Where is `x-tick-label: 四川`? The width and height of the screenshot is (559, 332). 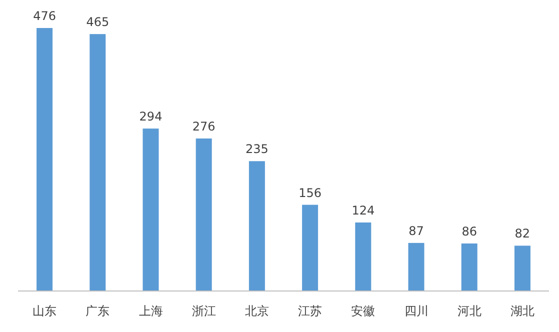
x-tick-label: 四川 is located at coordinates (416, 311).